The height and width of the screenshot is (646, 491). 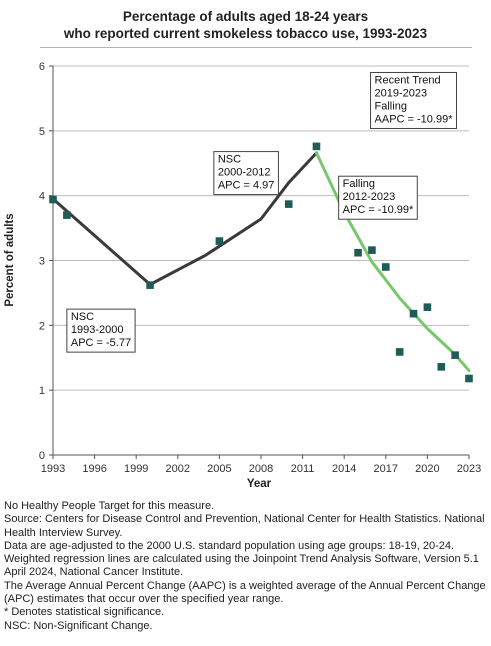 What do you see at coordinates (256, 47) in the screenshot?
I see `title-divider` at bounding box center [256, 47].